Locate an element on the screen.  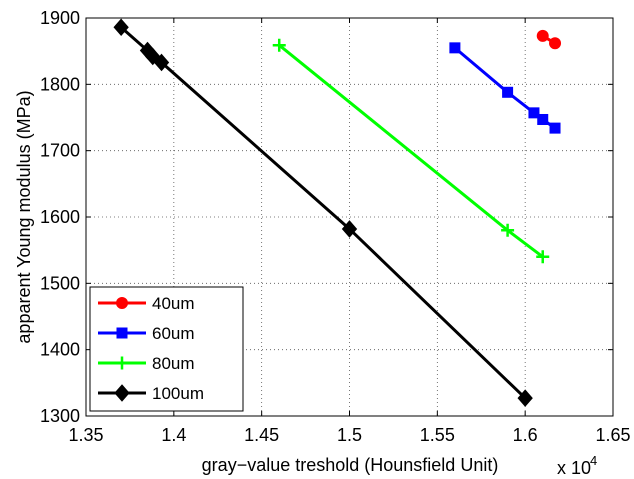
x-tick-label: 1.45 is located at coordinates (261, 435).